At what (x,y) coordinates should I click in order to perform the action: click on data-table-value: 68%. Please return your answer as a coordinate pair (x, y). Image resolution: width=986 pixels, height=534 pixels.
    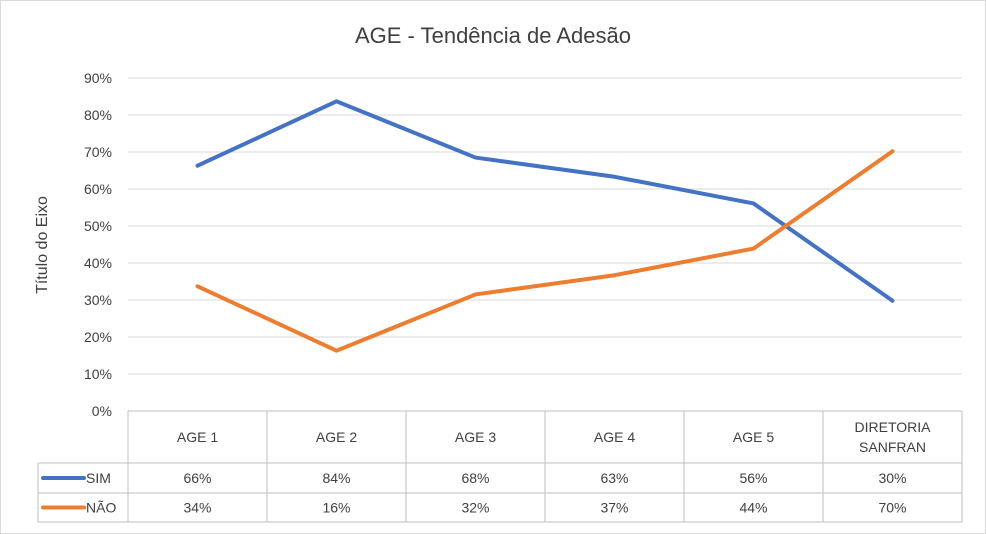
    Looking at the image, I should click on (475, 478).